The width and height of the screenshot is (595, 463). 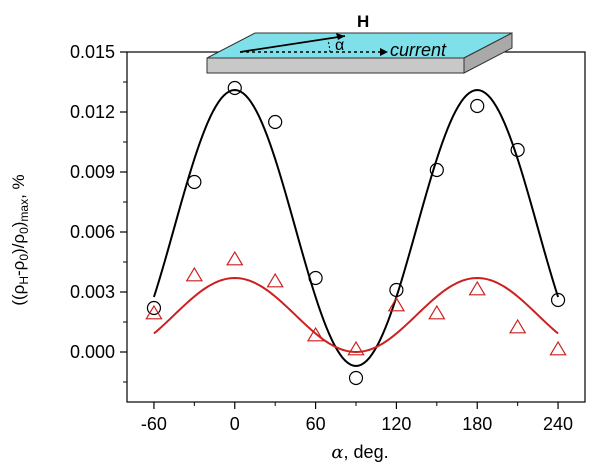 What do you see at coordinates (384, 52) in the screenshot?
I see `current-arrowhead` at bounding box center [384, 52].